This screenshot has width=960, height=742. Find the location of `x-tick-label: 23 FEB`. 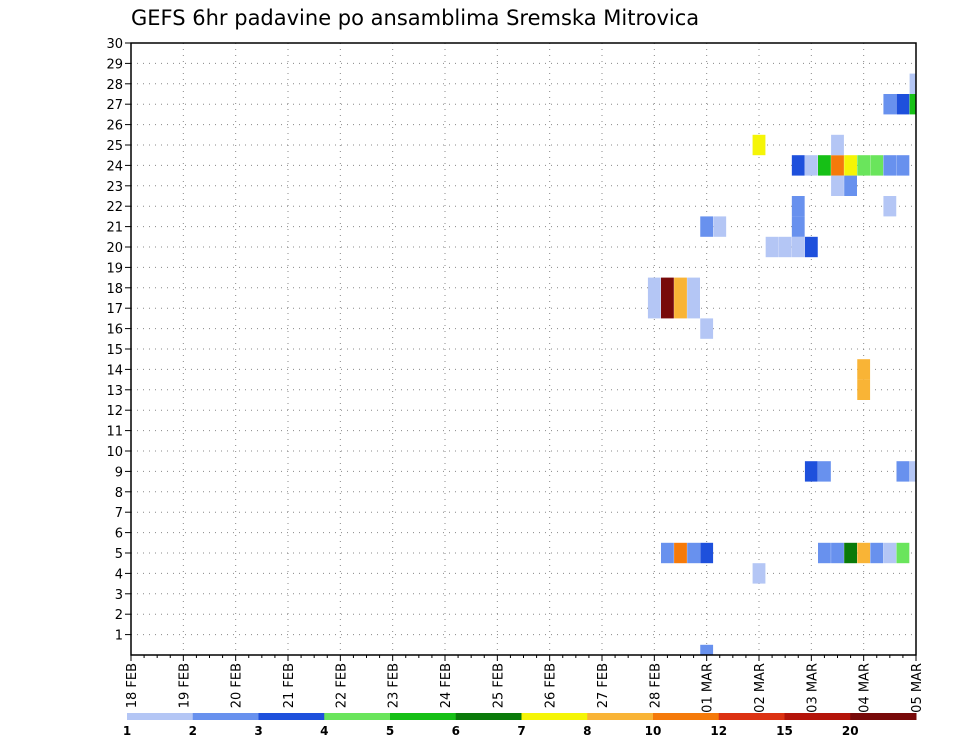

x-tick-label: 23 FEB is located at coordinates (394, 685).